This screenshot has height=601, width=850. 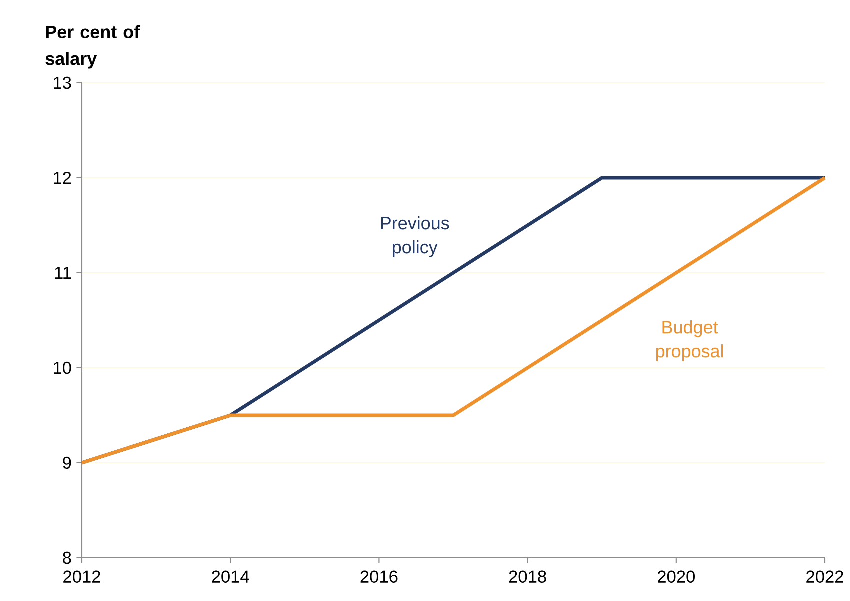 I want to click on x-tick-label: 2016, so click(x=379, y=576).